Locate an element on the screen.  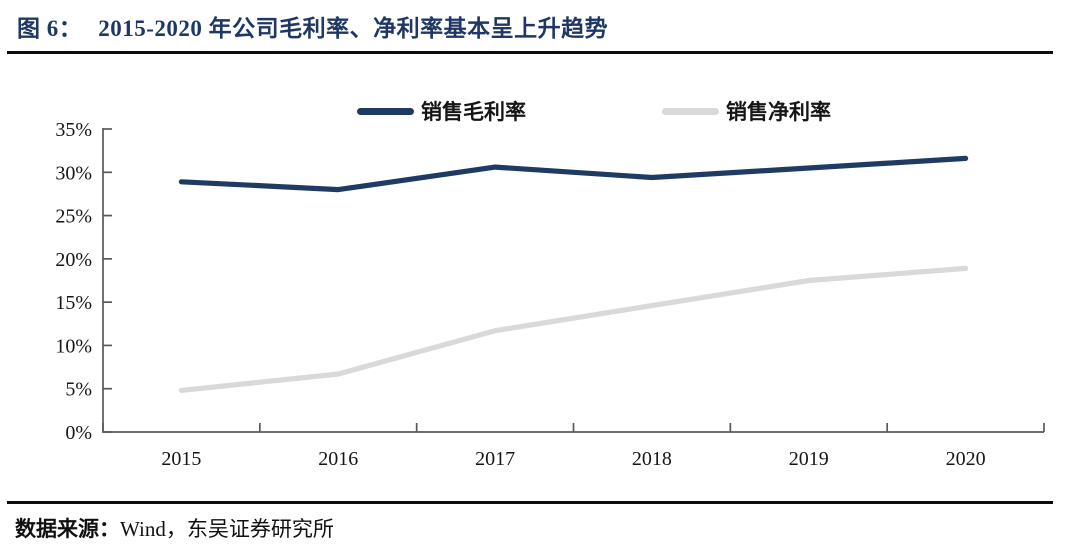
y-axis-tick-label: 30% is located at coordinates (73, 173).